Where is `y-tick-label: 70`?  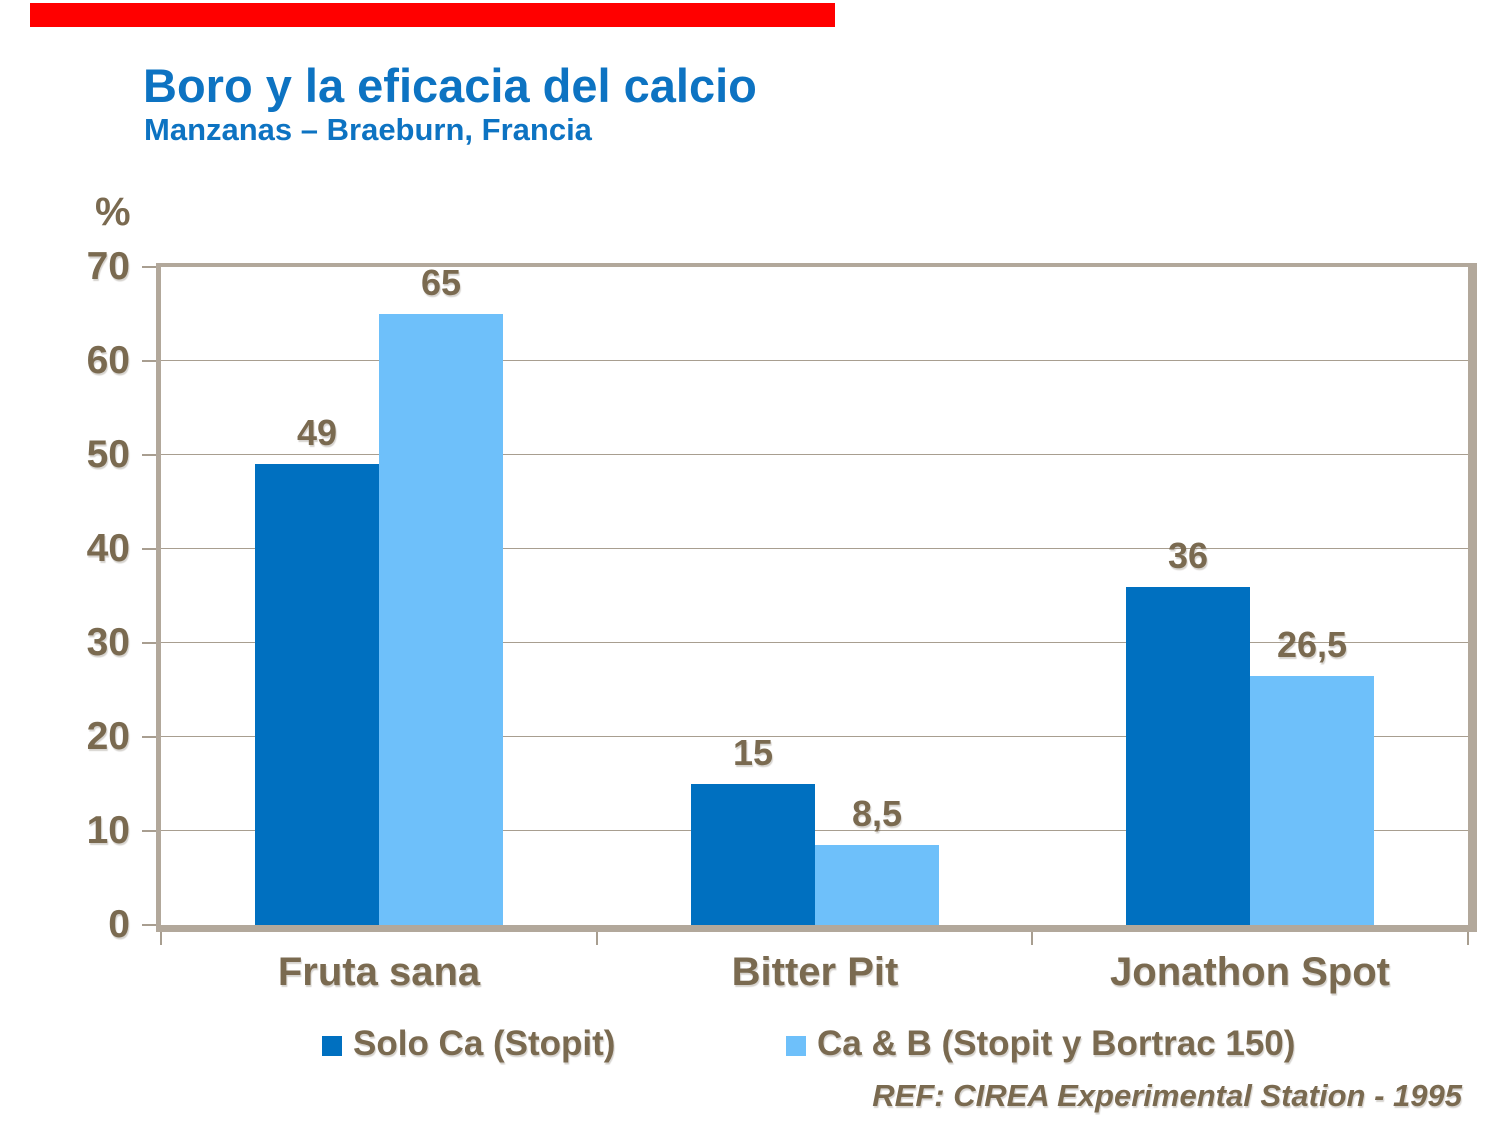
y-tick-label: 70 is located at coordinates (108, 266).